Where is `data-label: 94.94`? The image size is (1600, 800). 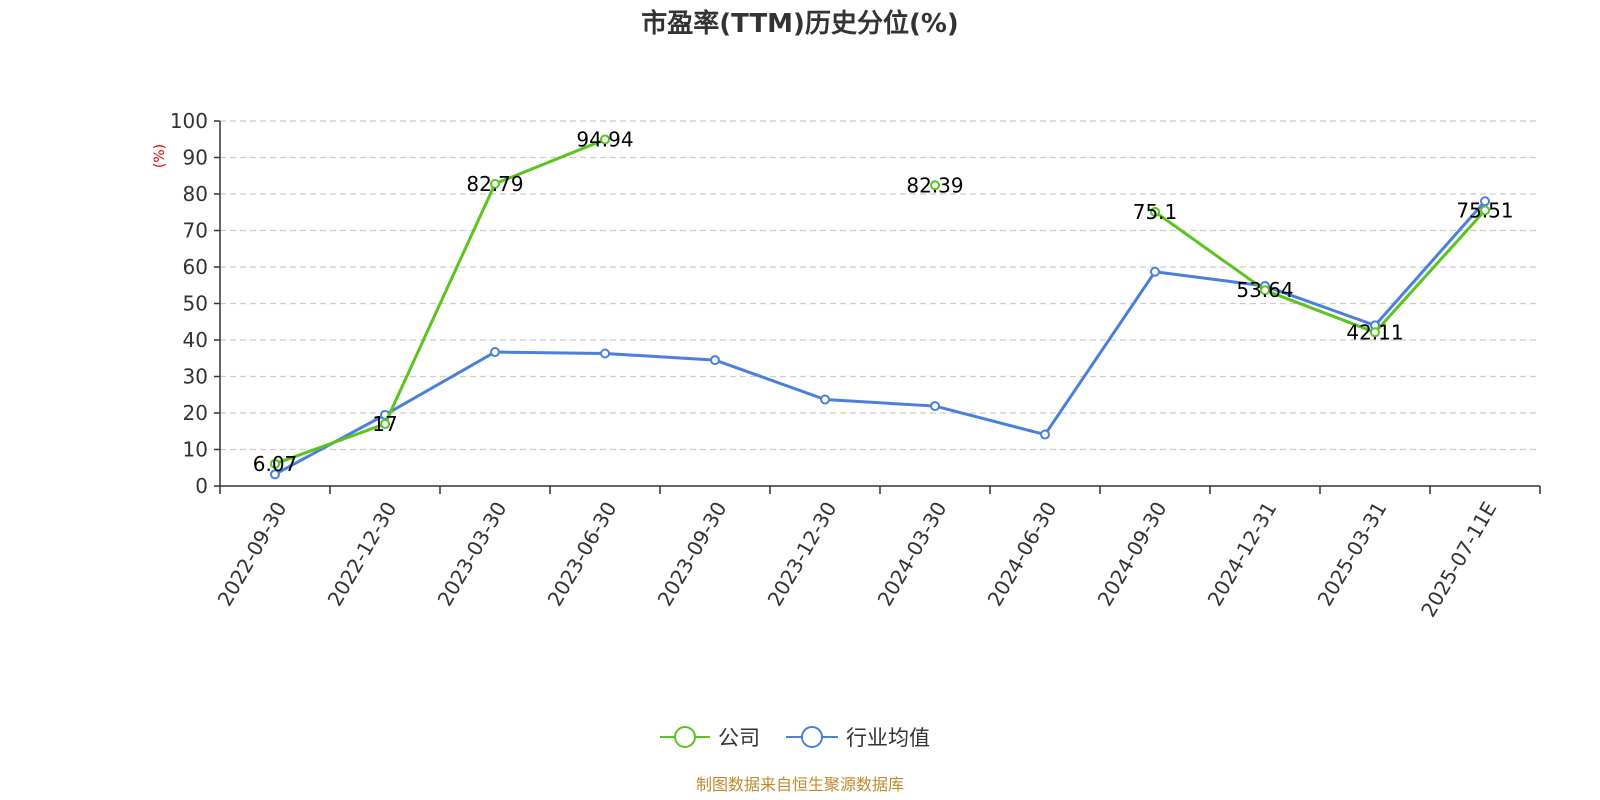 data-label: 94.94 is located at coordinates (604, 139).